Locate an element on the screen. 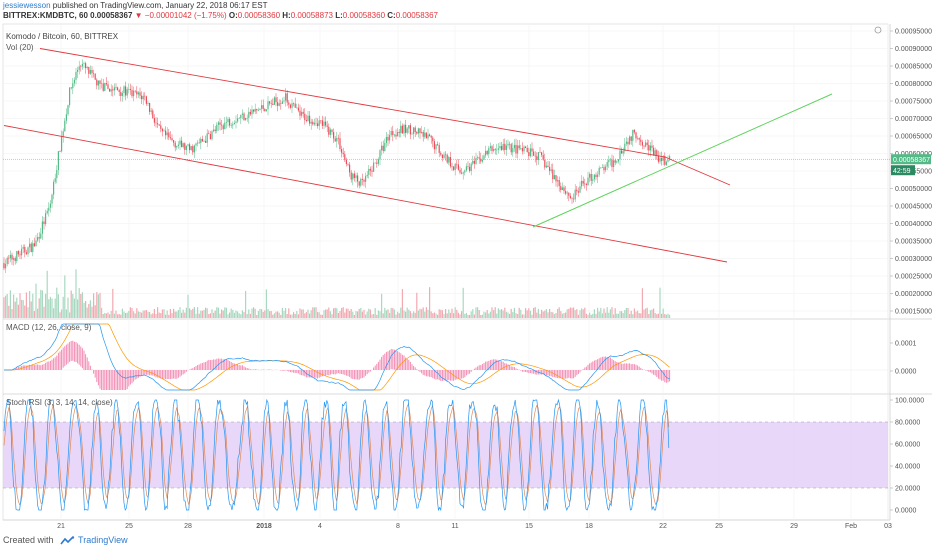  author-link: jessiewesson is located at coordinates (27, 5).